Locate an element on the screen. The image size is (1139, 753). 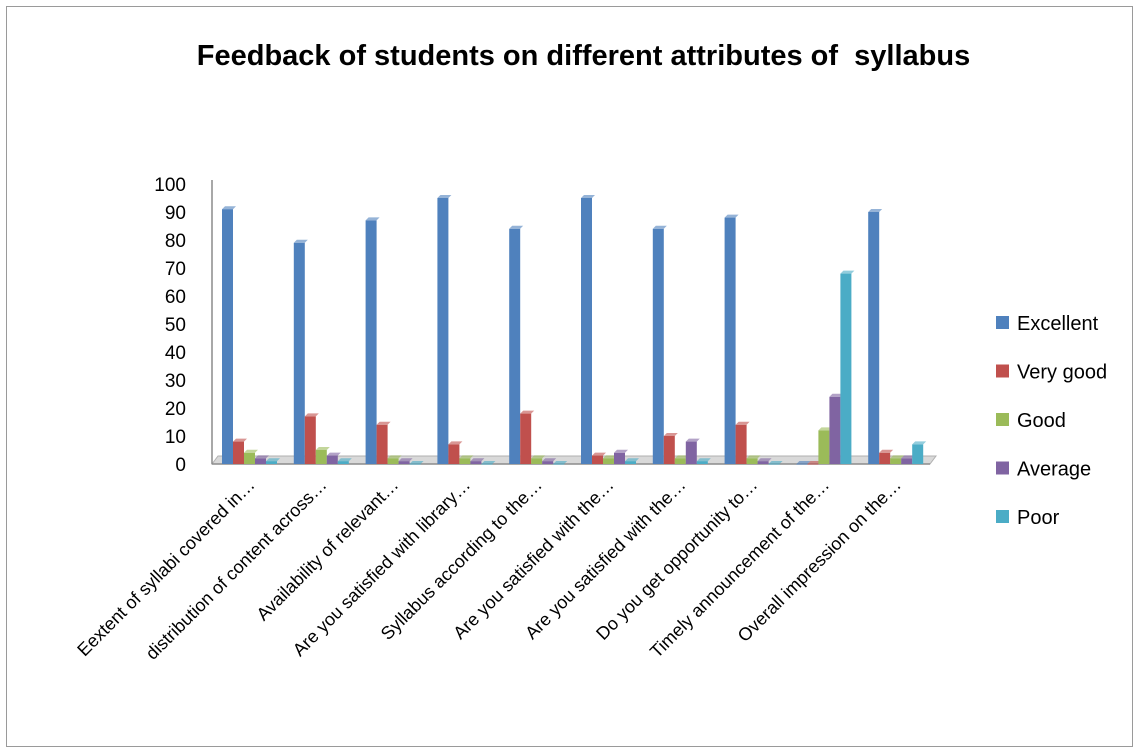
y-tick-label: 90 is located at coordinates (175, 213).